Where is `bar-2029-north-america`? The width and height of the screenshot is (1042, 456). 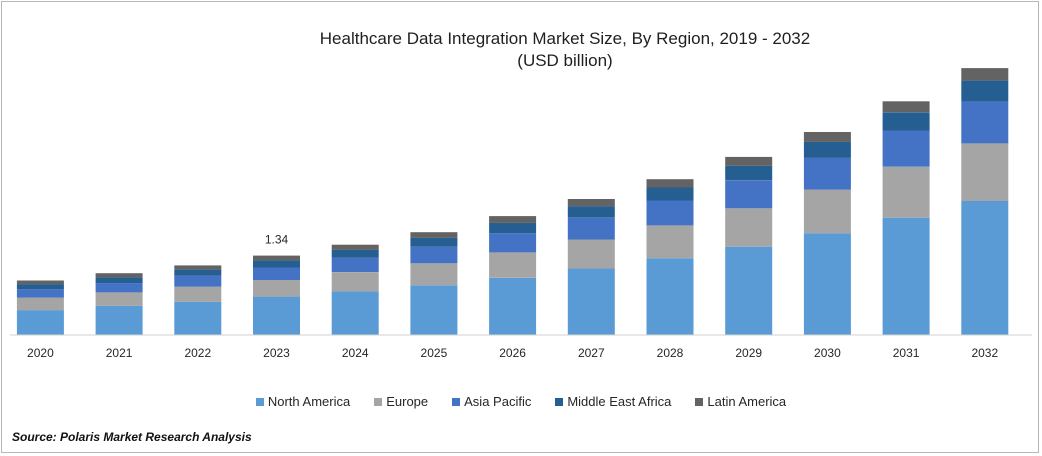 bar-2029-north-america is located at coordinates (749, 290).